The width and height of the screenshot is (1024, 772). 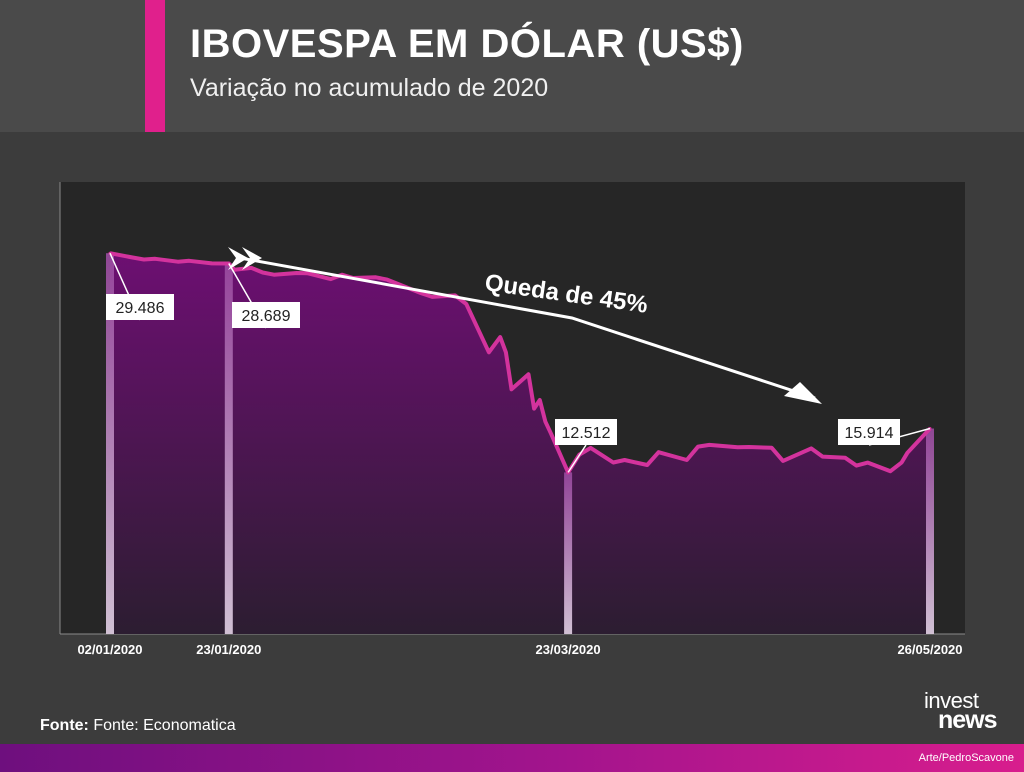 I want to click on investnews-logo: invest news, so click(x=972, y=714).